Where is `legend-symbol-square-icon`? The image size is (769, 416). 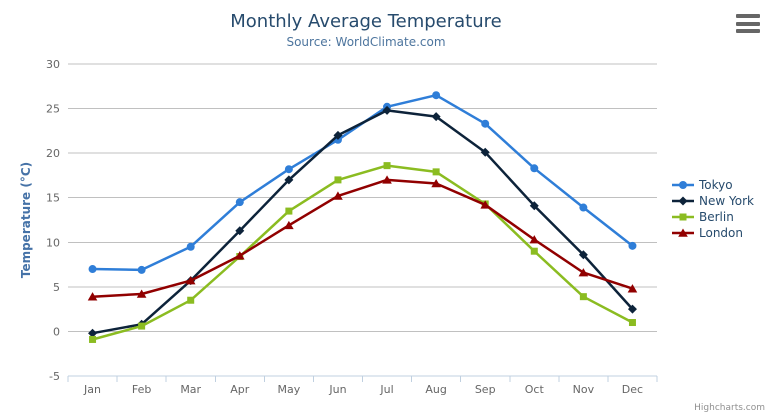
legend-symbol-square-icon is located at coordinates (683, 217).